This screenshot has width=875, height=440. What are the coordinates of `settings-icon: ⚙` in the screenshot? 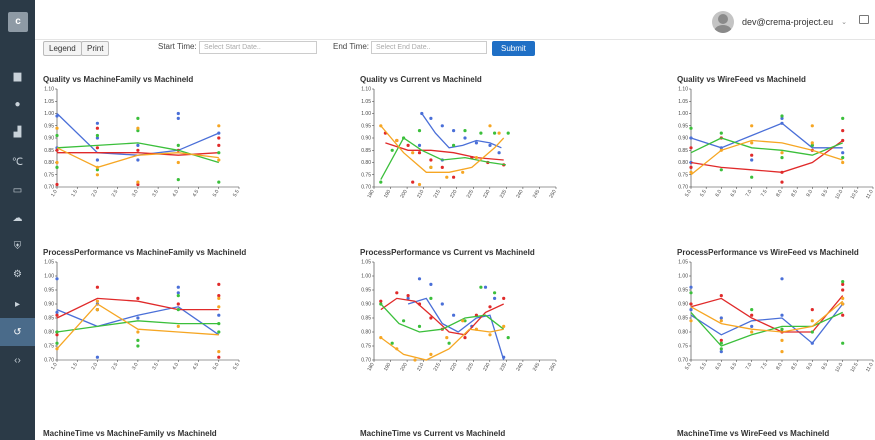 It's located at (17, 274).